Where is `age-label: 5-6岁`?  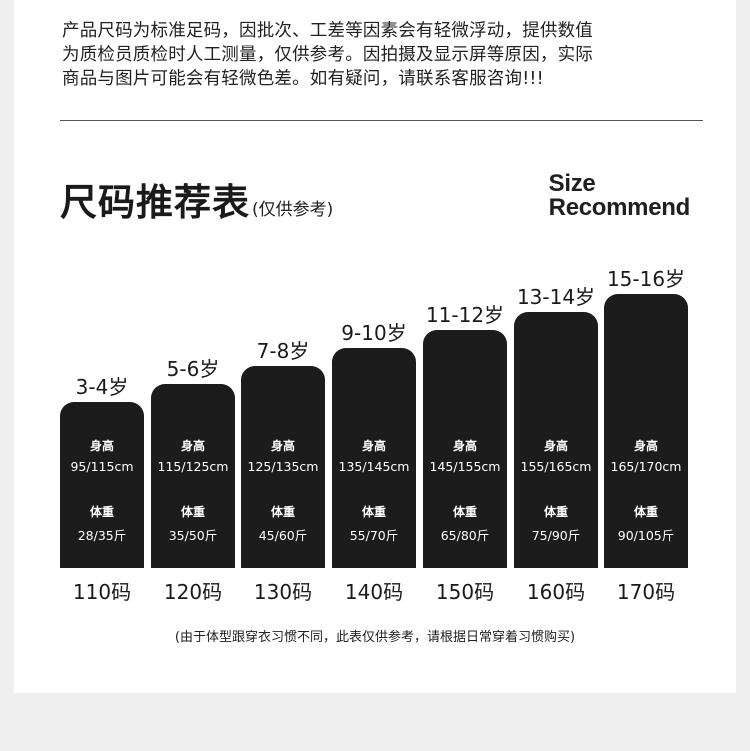
age-label: 5-6岁 is located at coordinates (193, 369).